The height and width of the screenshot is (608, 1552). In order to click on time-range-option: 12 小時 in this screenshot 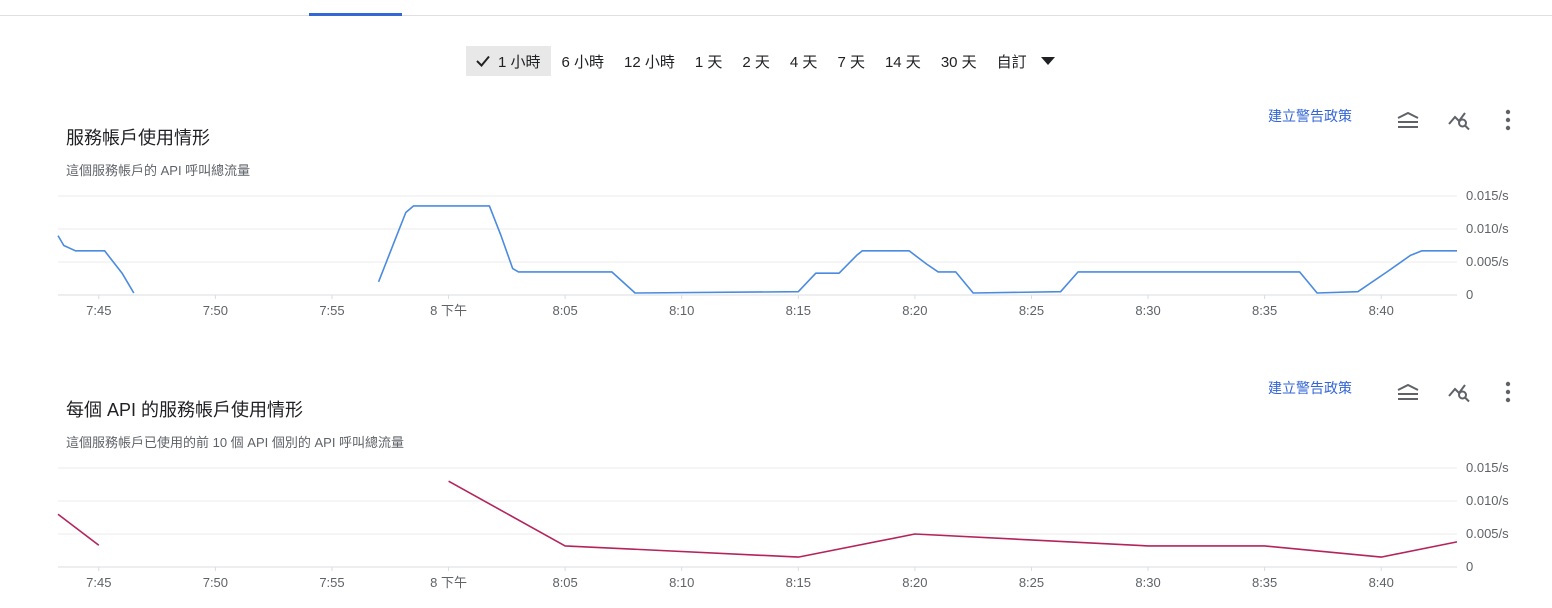, I will do `click(649, 61)`.